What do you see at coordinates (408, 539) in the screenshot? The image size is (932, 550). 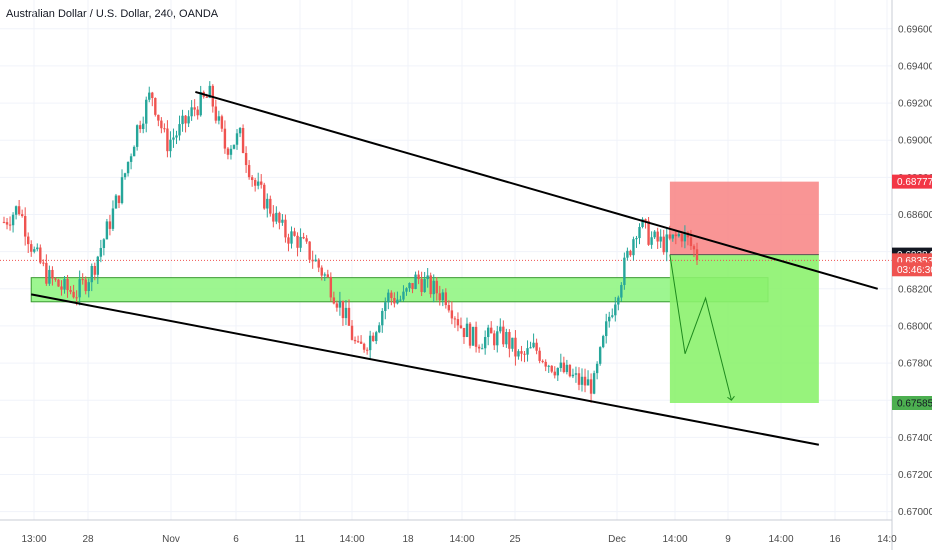 I see `x-tick-label: 18` at bounding box center [408, 539].